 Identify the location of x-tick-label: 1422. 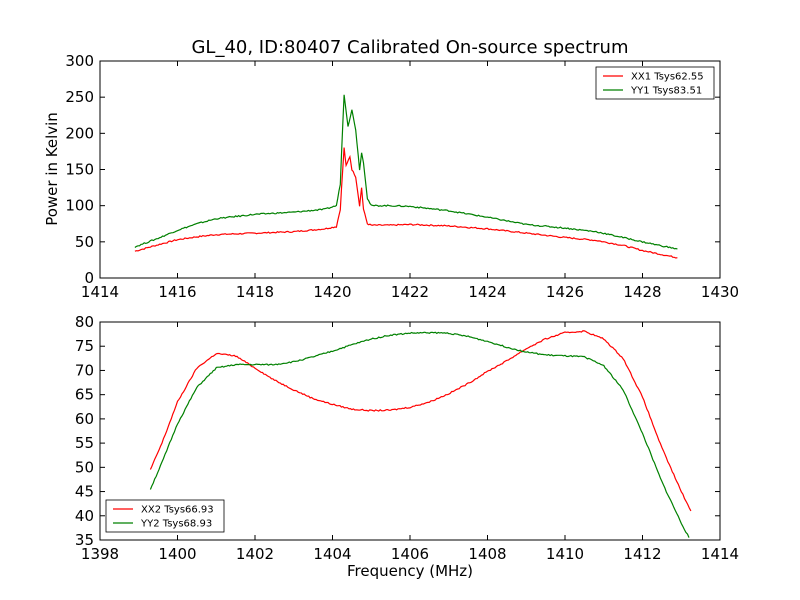
(410, 292).